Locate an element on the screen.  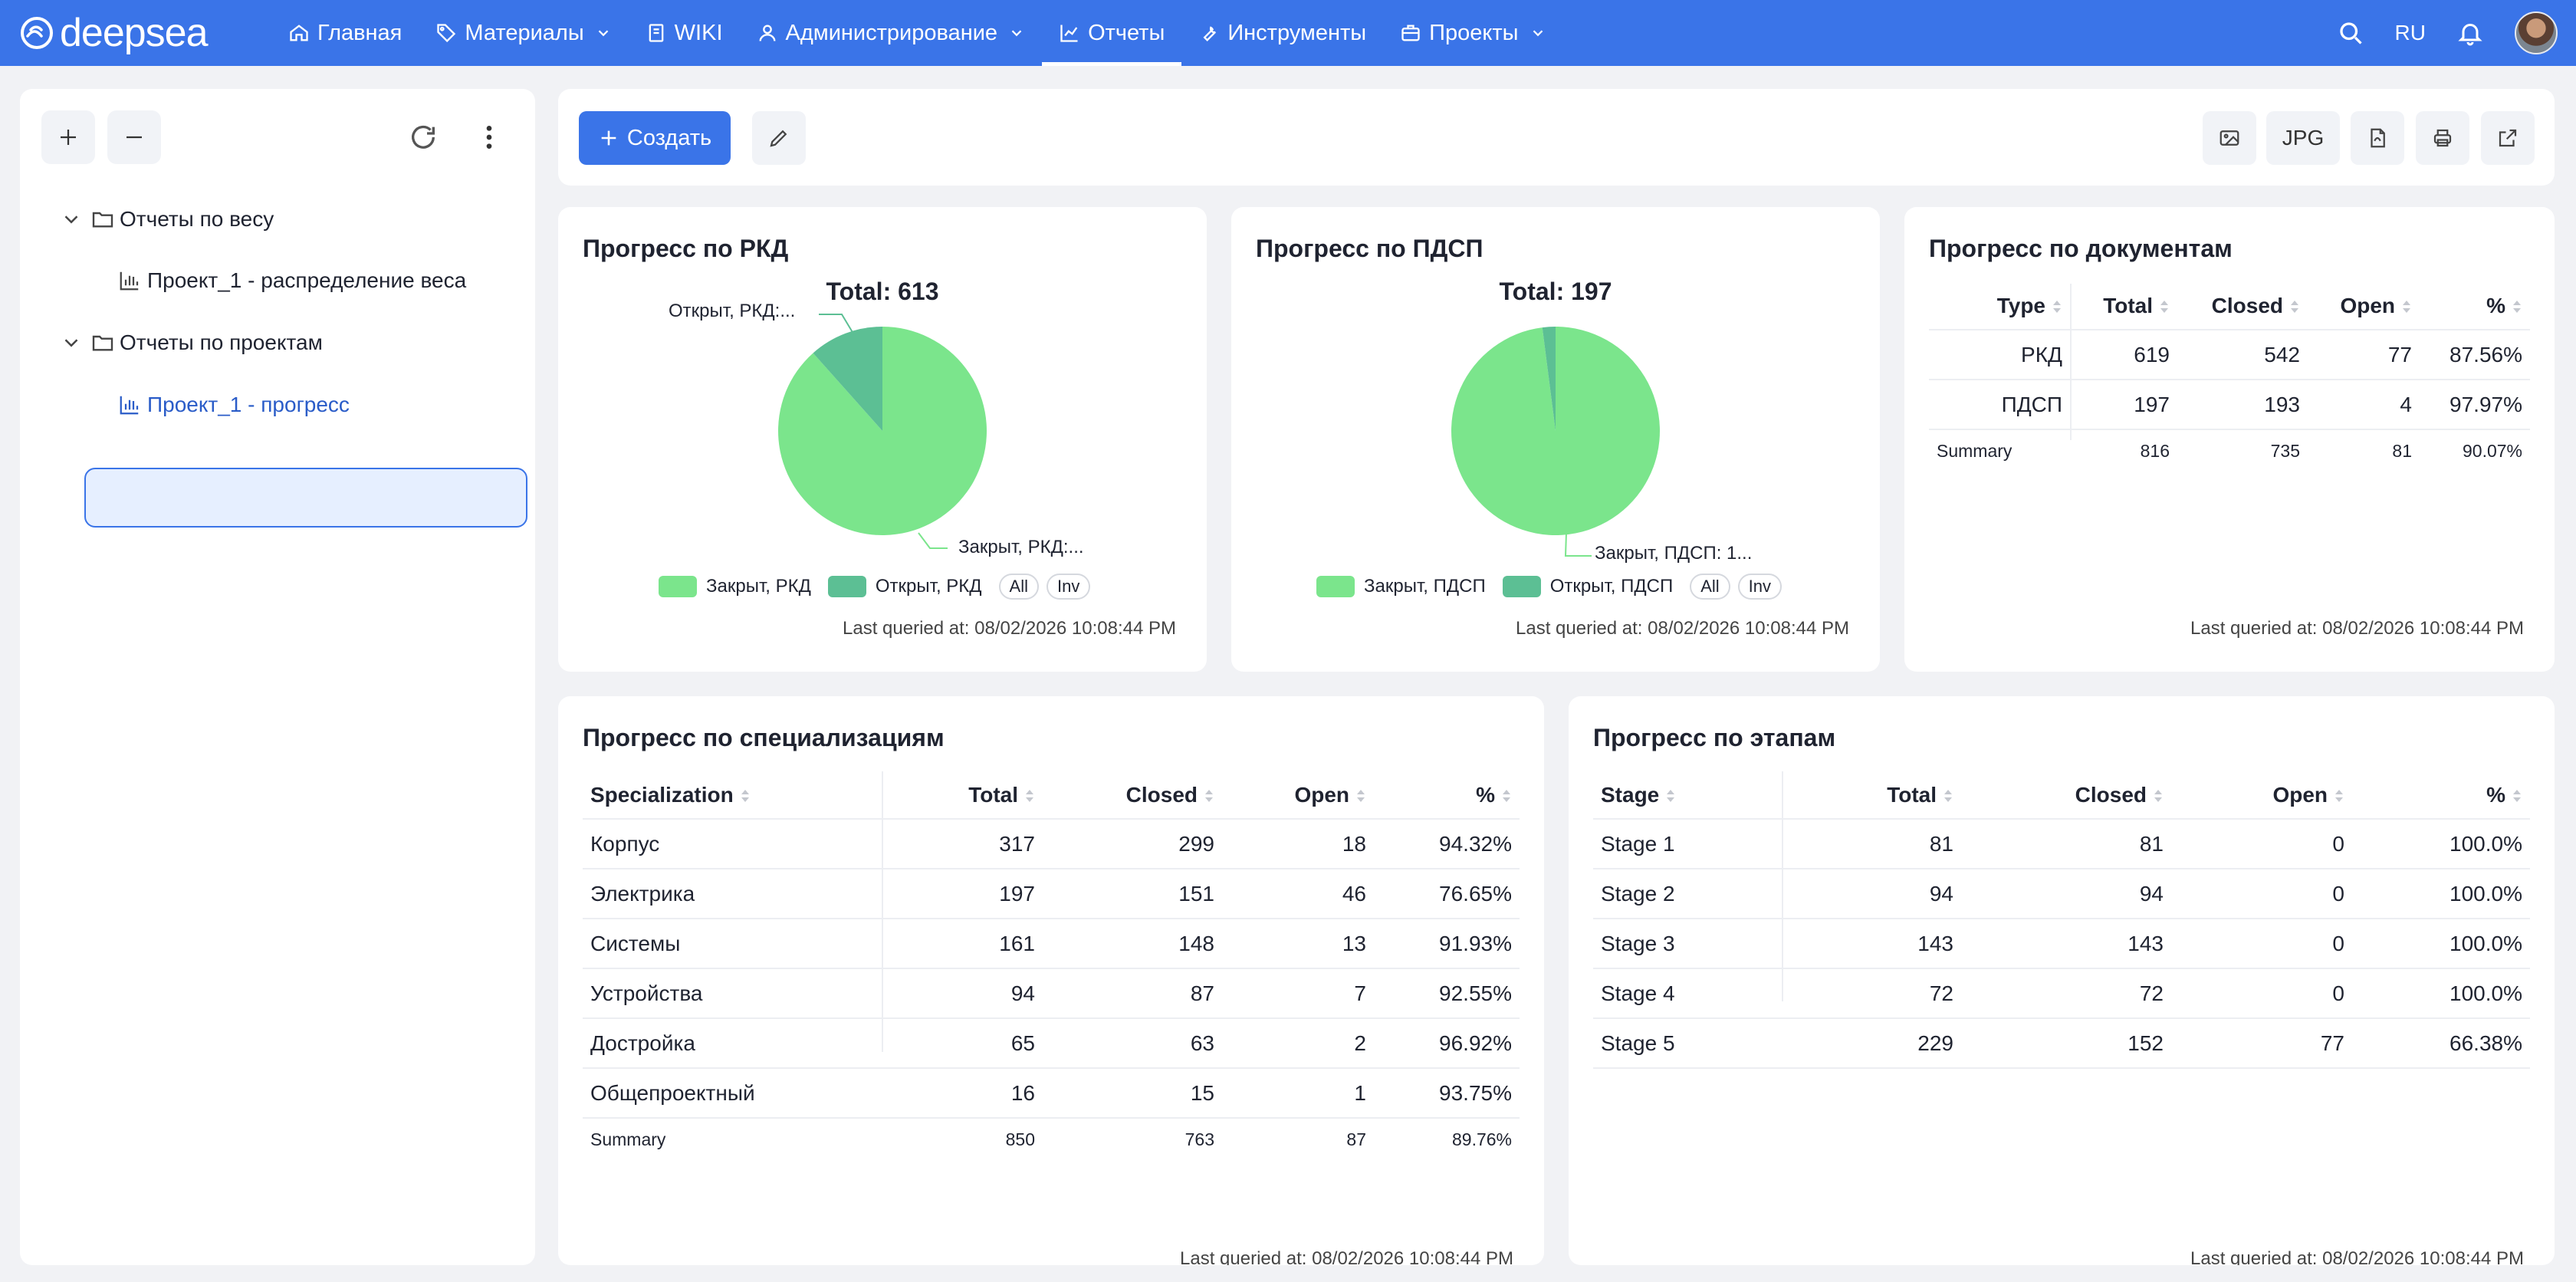
export-pdf-button is located at coordinates (2377, 138).